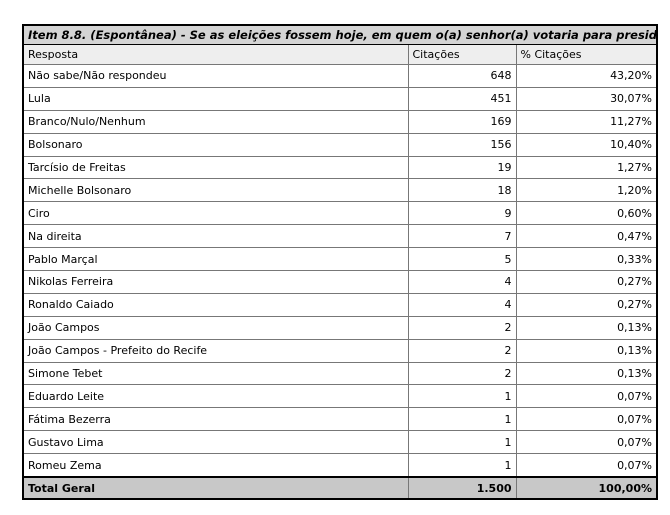 The height and width of the screenshot is (515, 670). I want to click on data-row: Bolsonaro 156 10,40%, so click(340, 144).